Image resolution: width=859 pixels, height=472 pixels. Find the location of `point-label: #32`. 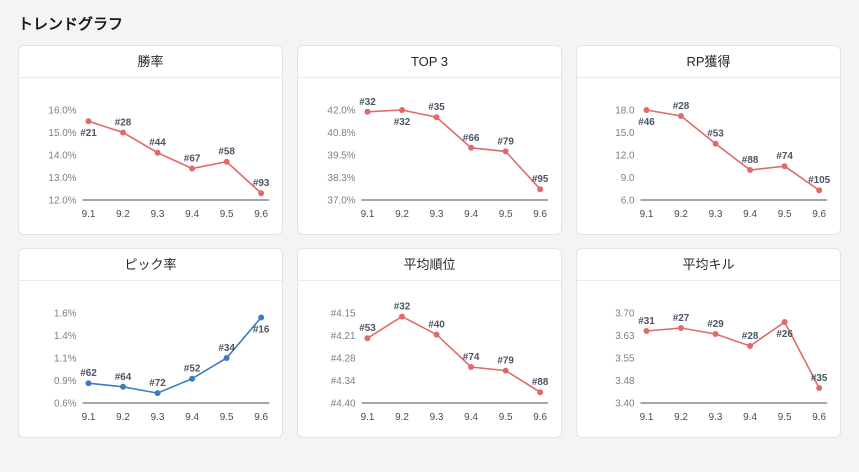

point-label: #32 is located at coordinates (402, 307).